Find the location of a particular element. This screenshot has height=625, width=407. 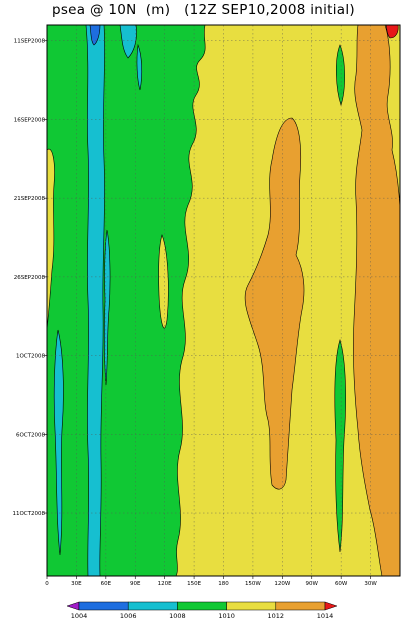

x-tick-label: 150E is located at coordinates (194, 584).